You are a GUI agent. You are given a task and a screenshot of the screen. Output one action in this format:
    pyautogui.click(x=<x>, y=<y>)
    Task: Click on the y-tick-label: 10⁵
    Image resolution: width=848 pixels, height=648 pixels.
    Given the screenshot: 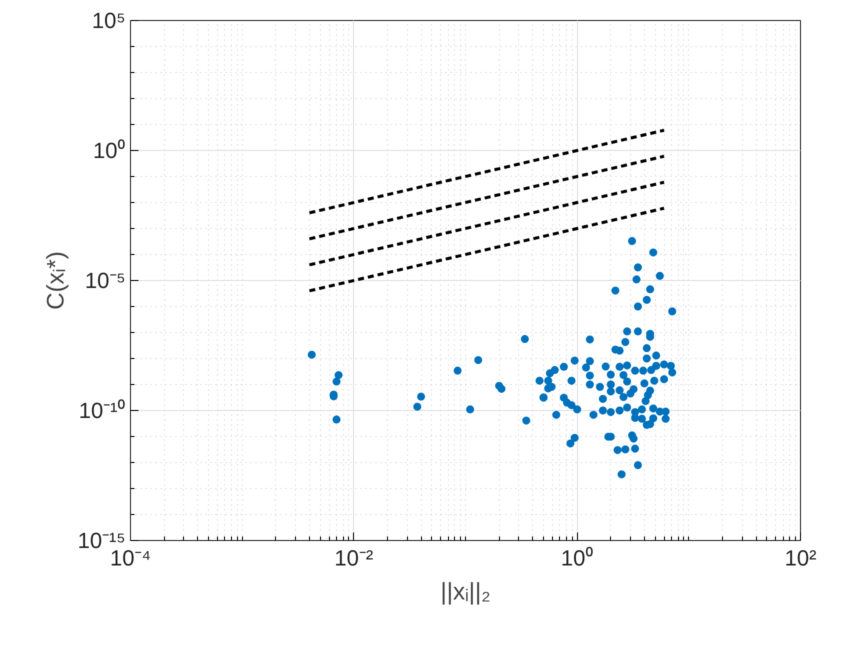 What is the action you would take?
    pyautogui.click(x=109, y=20)
    